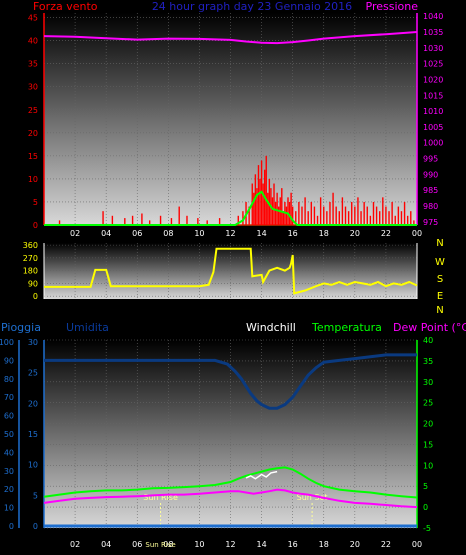  I want to click on temperature-tick-label: 30, so click(428, 382).